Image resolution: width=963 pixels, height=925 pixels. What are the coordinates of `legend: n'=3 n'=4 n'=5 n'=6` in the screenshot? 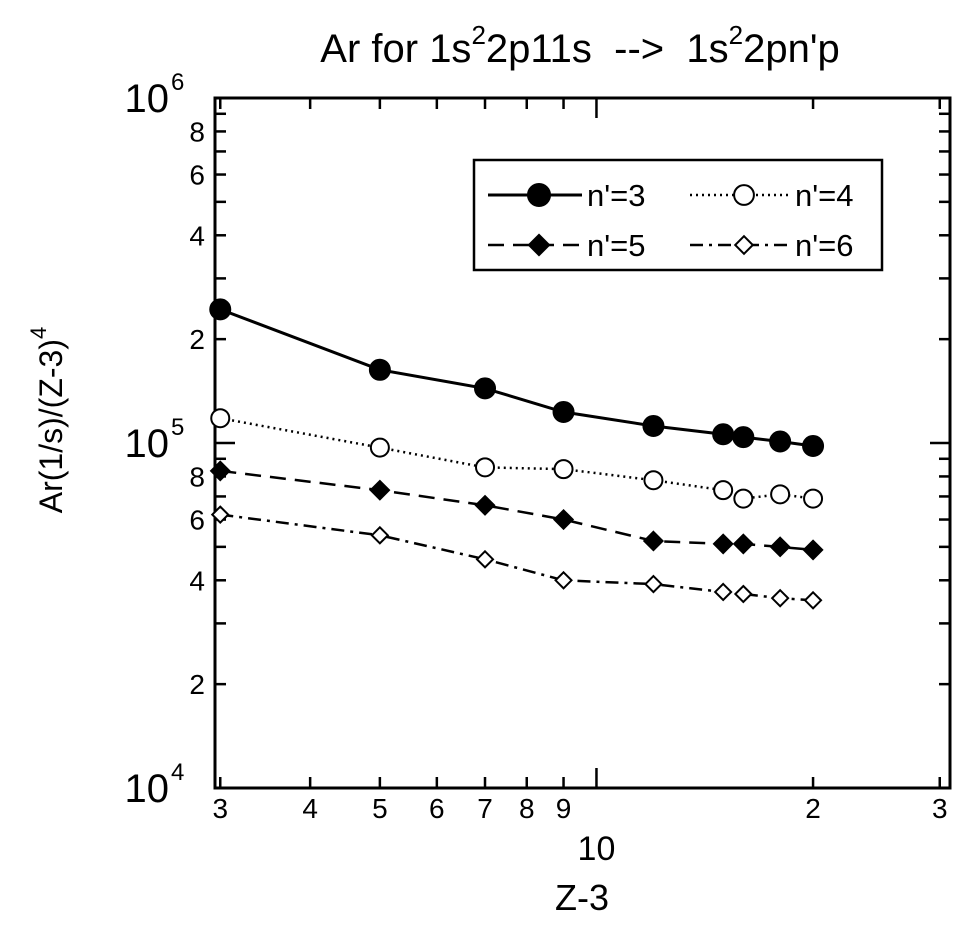 It's located at (678, 215).